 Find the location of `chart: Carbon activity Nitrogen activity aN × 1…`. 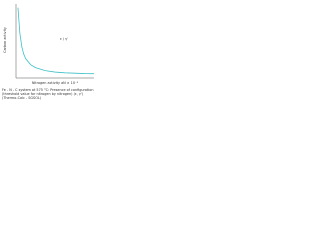

chart: Carbon activity Nitrogen activity aN × 1… is located at coordinates (49, 44).